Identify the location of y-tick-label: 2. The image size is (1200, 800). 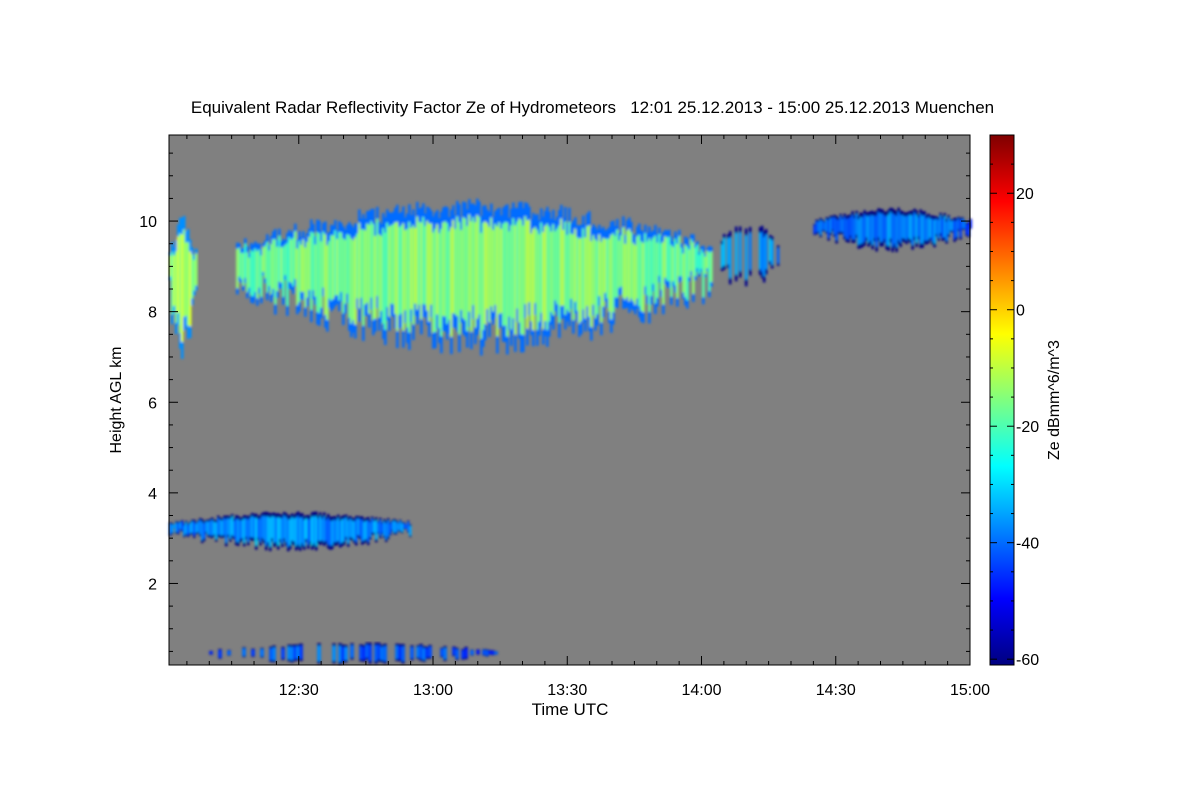
(152, 584).